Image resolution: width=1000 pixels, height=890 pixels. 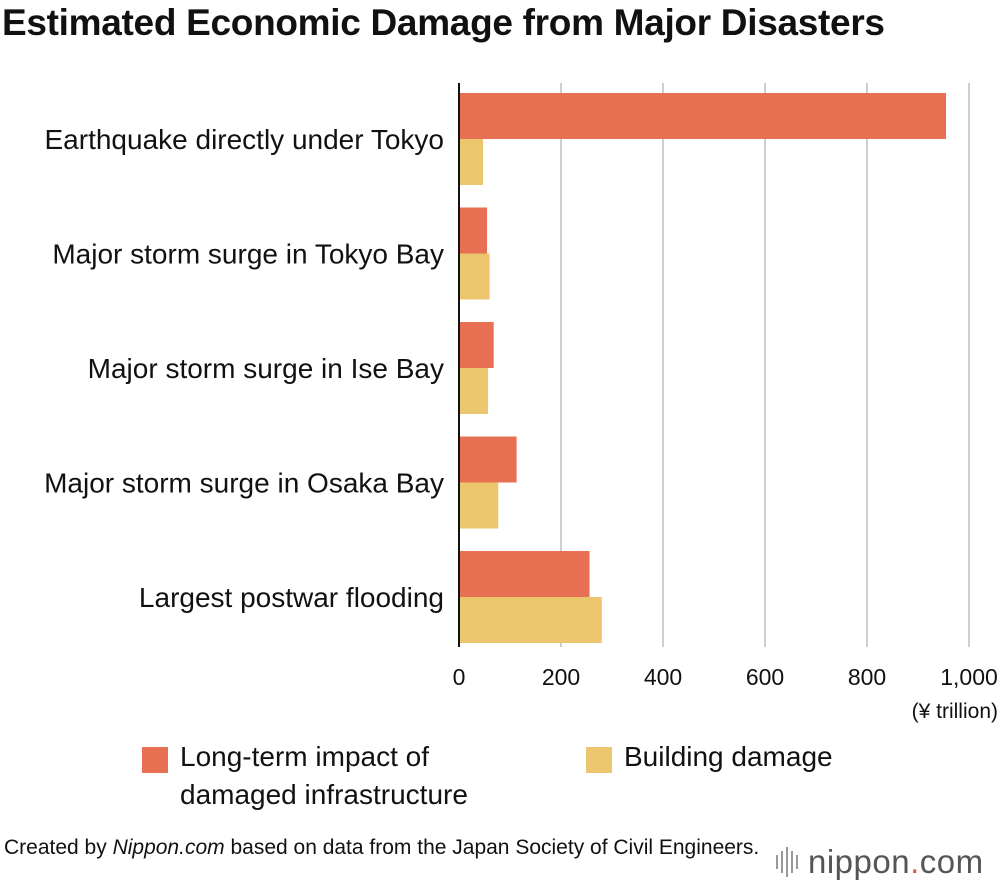 I want to click on credit-source-name: Nippon.com, so click(x=168, y=847).